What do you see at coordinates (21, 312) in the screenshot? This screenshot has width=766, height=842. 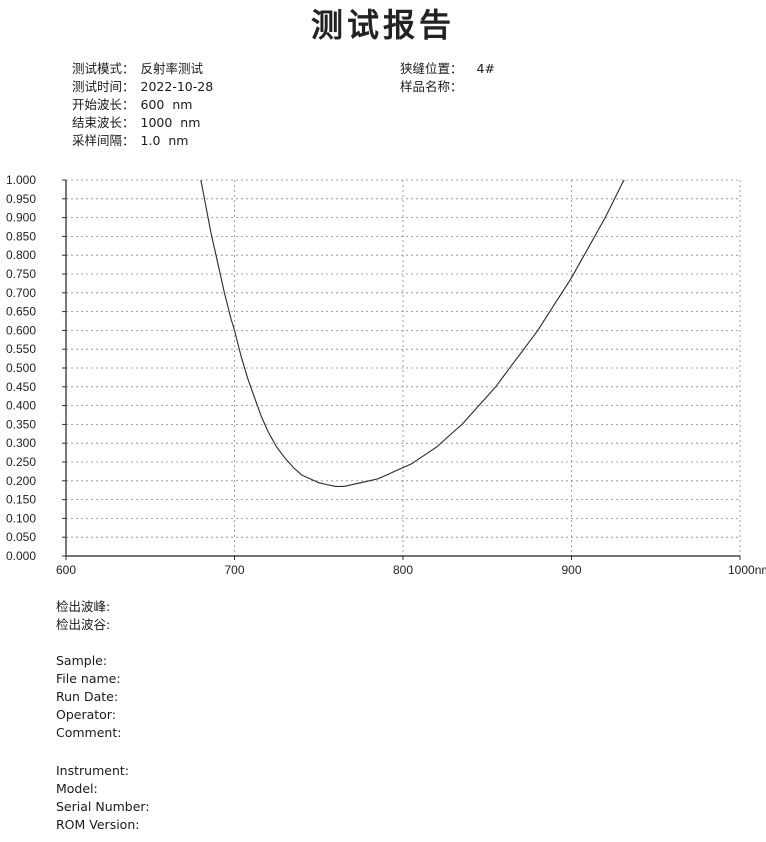 I see `y-tick-label: 0.650` at bounding box center [21, 312].